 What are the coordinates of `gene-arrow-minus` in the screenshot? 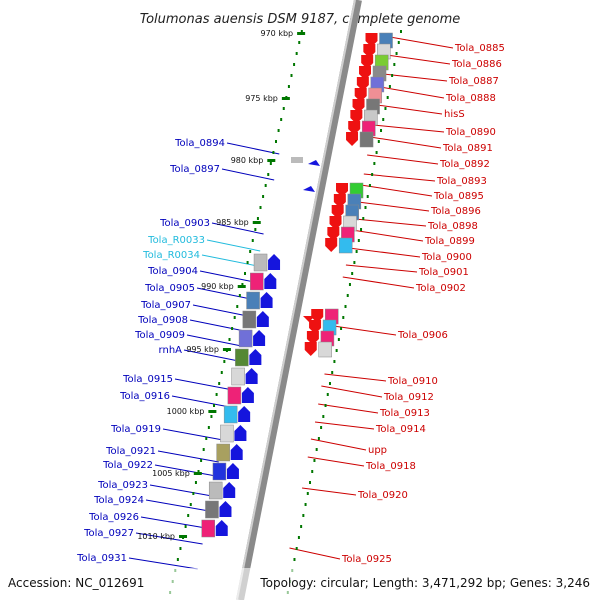 It's located at (236, 452).